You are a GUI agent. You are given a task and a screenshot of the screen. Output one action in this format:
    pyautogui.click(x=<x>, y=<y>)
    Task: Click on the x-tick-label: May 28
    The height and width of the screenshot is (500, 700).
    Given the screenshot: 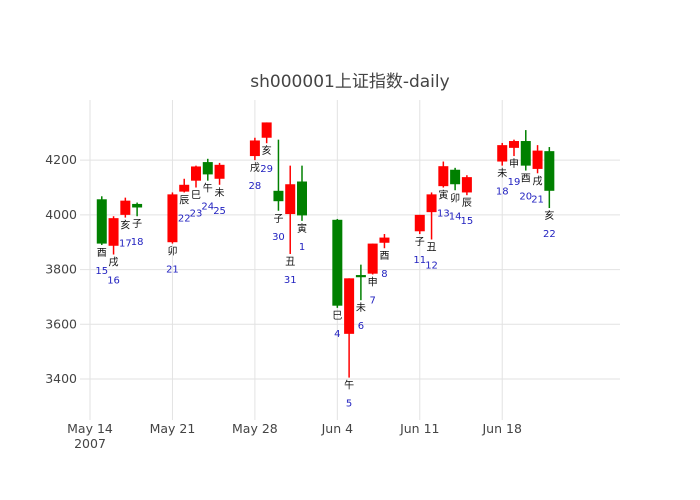 What is the action you would take?
    pyautogui.click(x=255, y=428)
    